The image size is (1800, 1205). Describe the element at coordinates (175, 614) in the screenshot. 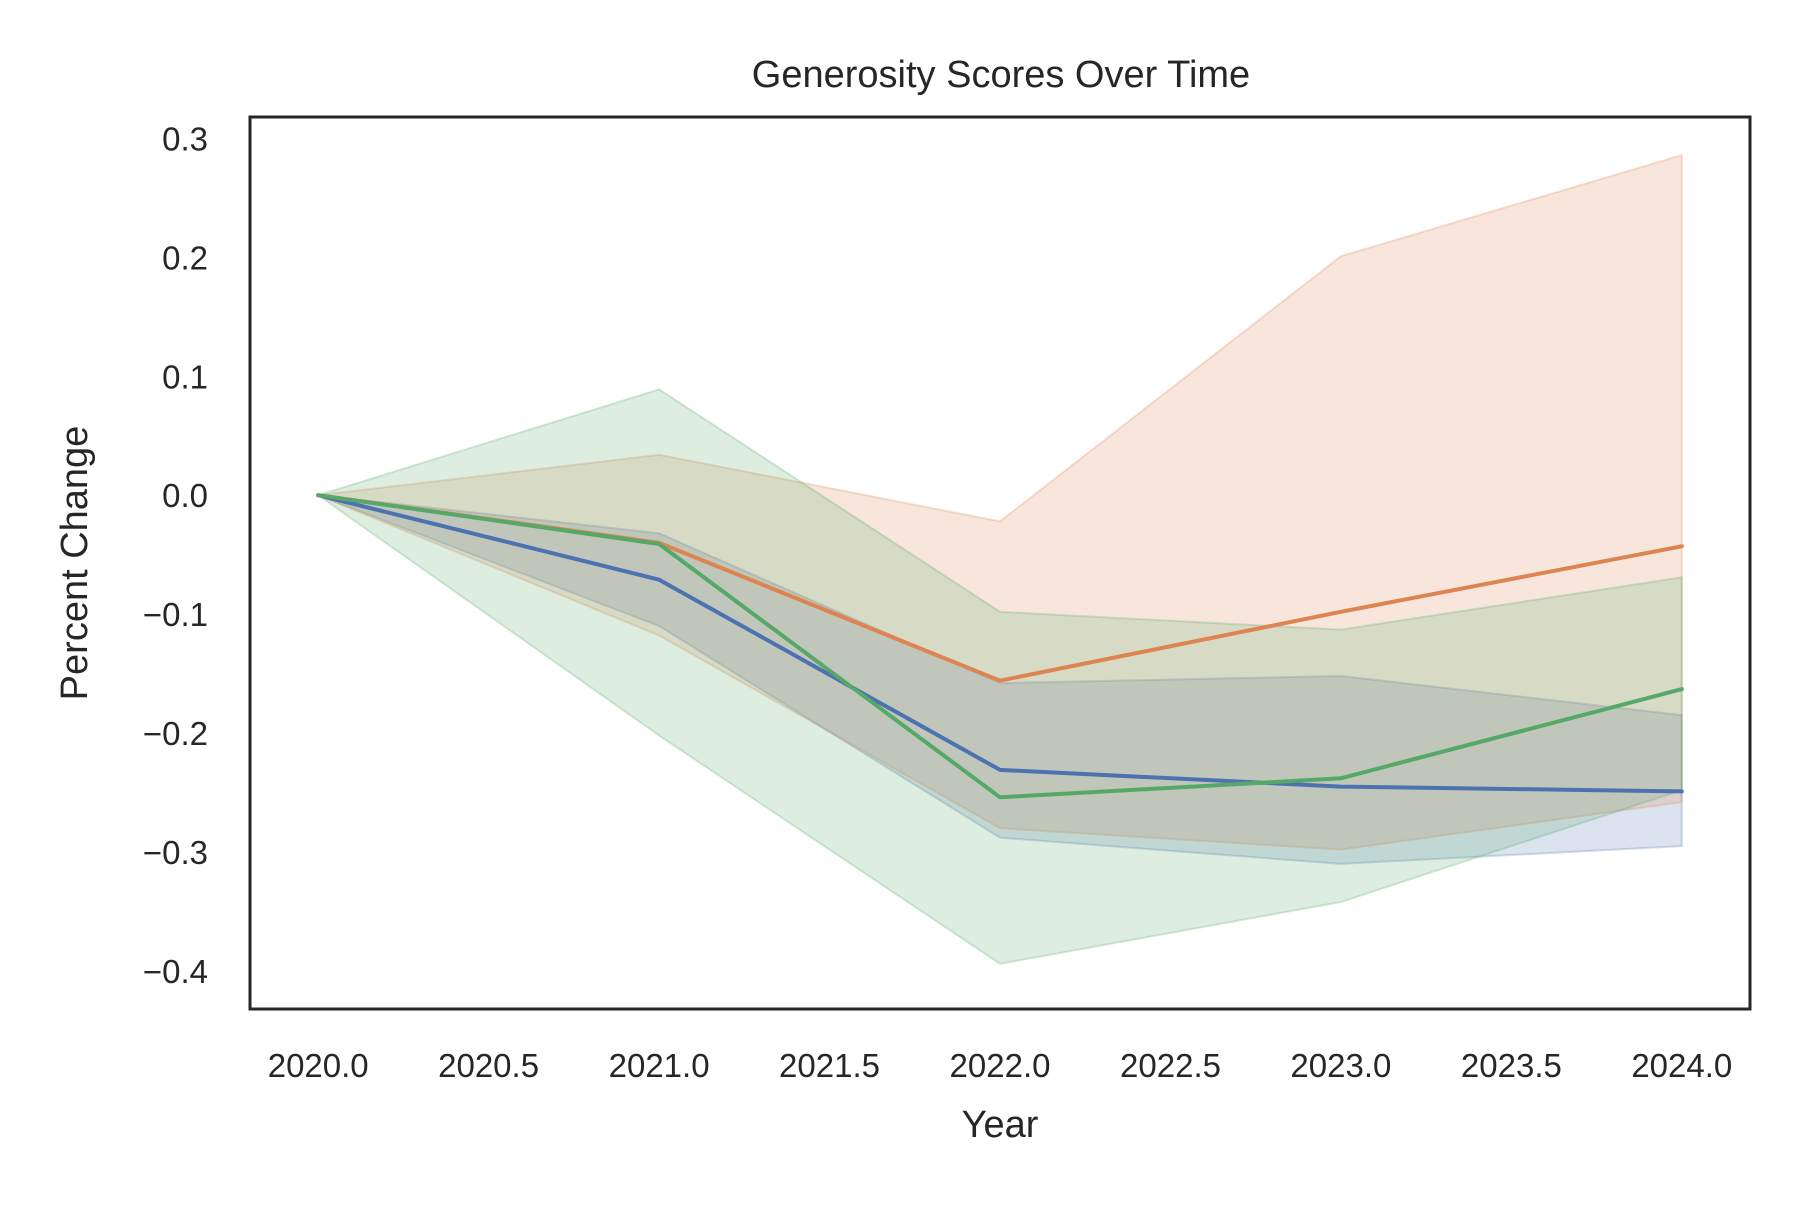

I see `y-tick-label: −0.1` at that location.